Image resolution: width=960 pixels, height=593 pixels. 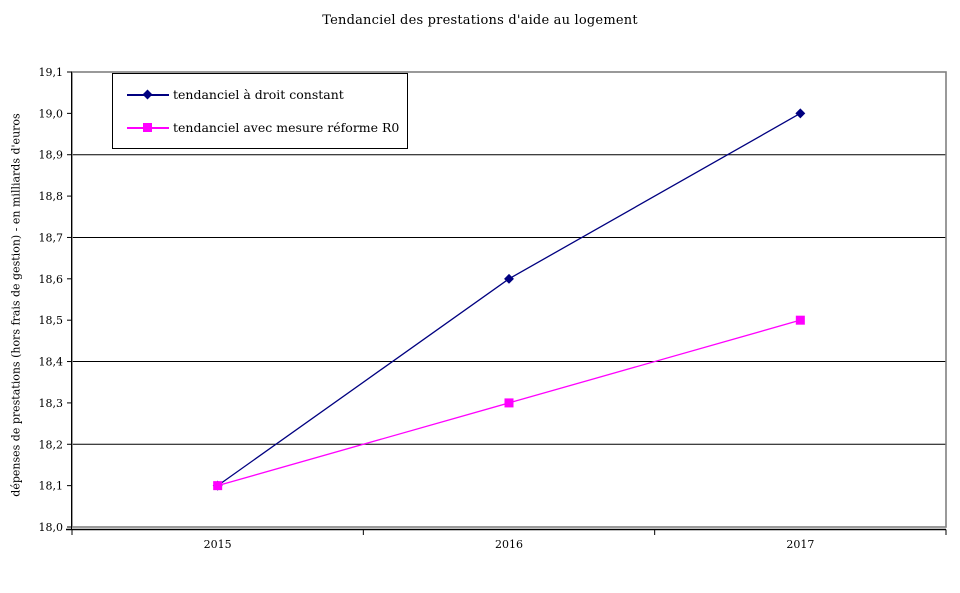 I want to click on y-tick-label: 19,1, so click(x=51, y=72).